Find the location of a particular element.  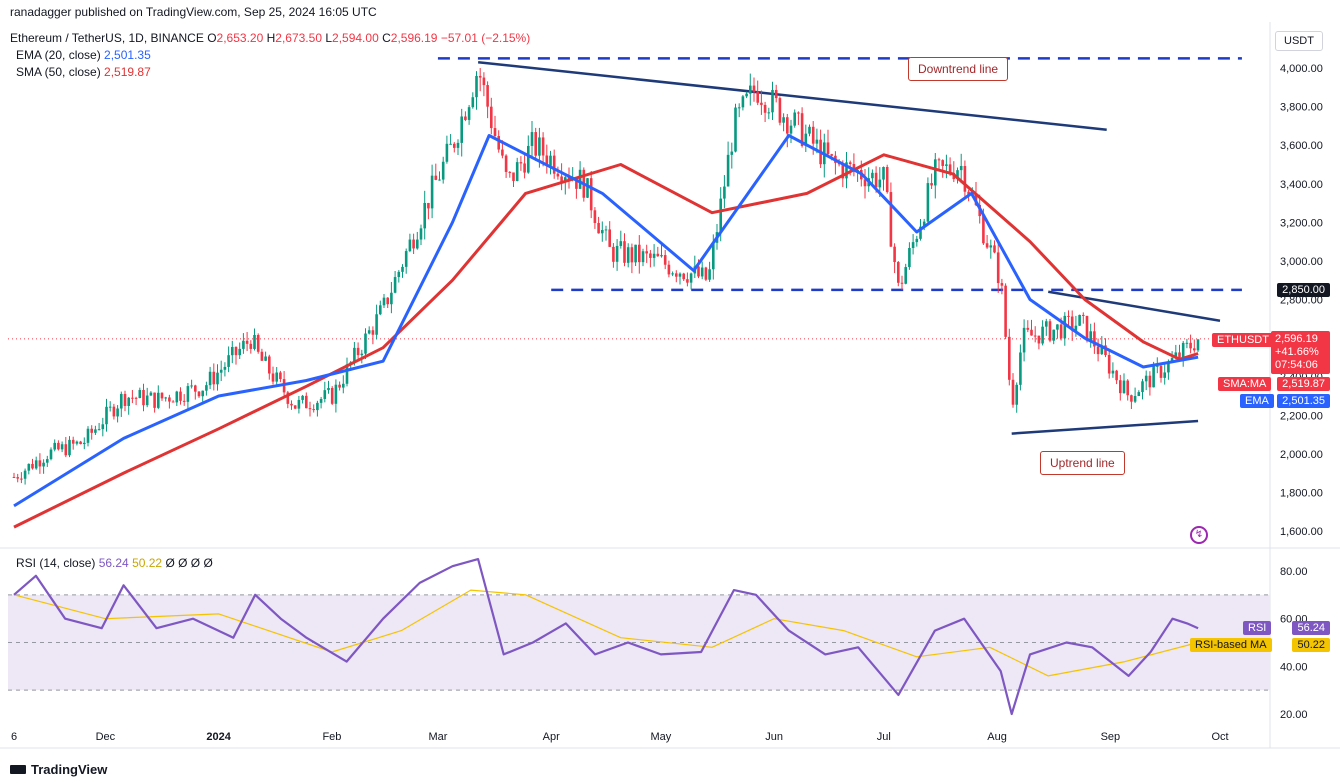

price-axis-tick: 2,800.00 is located at coordinates (1301, 301).